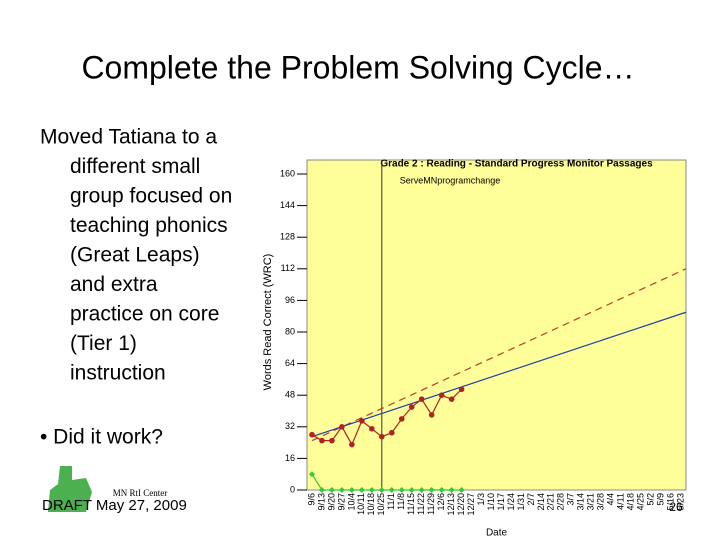 The image size is (720, 540). I want to click on x-tick-label: 1/31, so click(521, 502).